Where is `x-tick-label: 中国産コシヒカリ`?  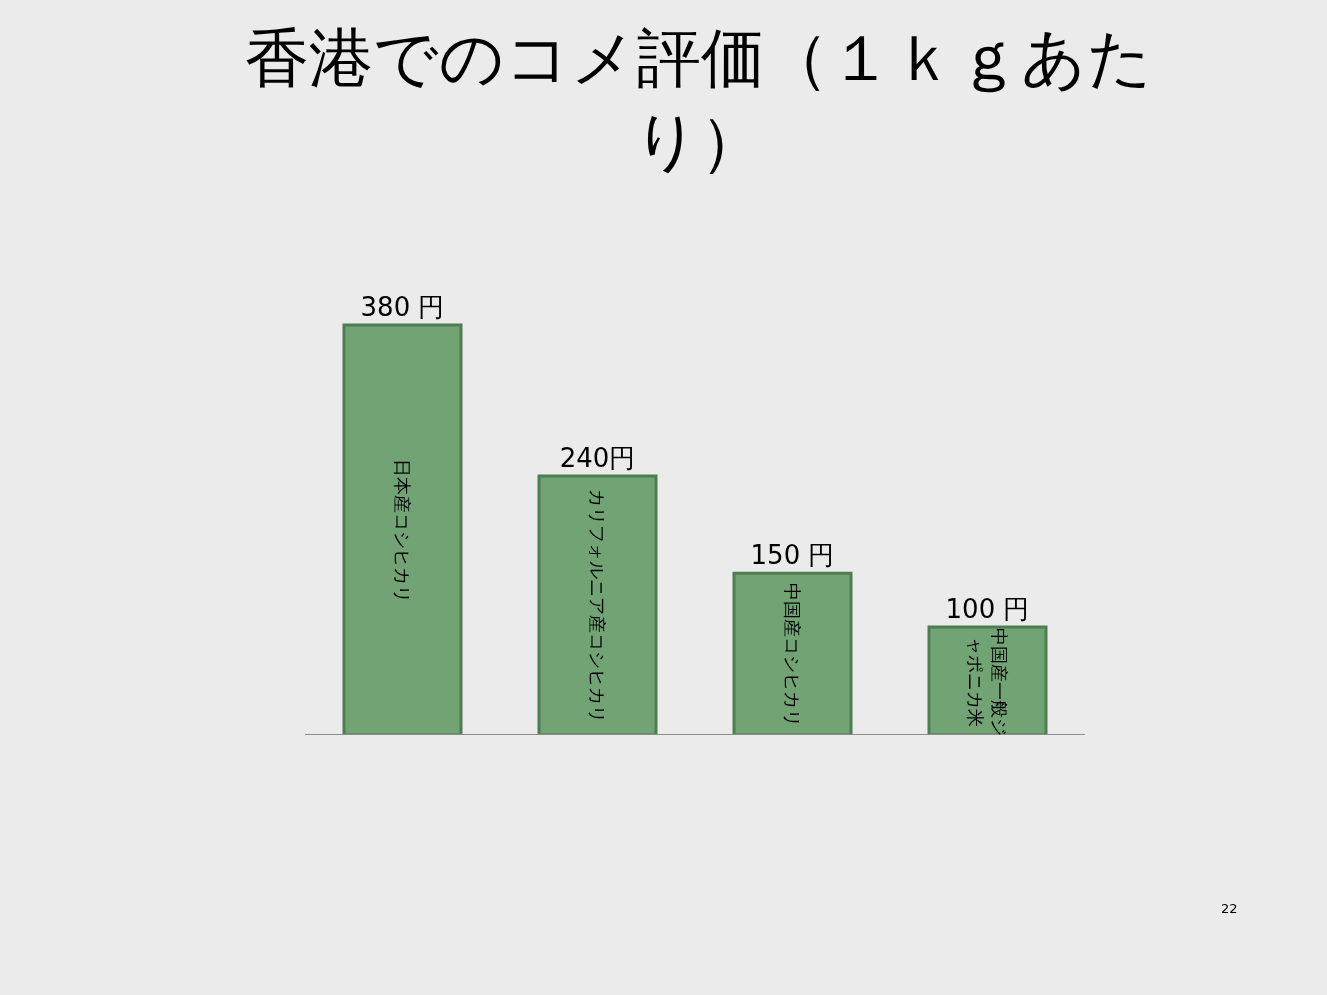
x-tick-label: 中国産コシヒカリ is located at coordinates (792, 654).